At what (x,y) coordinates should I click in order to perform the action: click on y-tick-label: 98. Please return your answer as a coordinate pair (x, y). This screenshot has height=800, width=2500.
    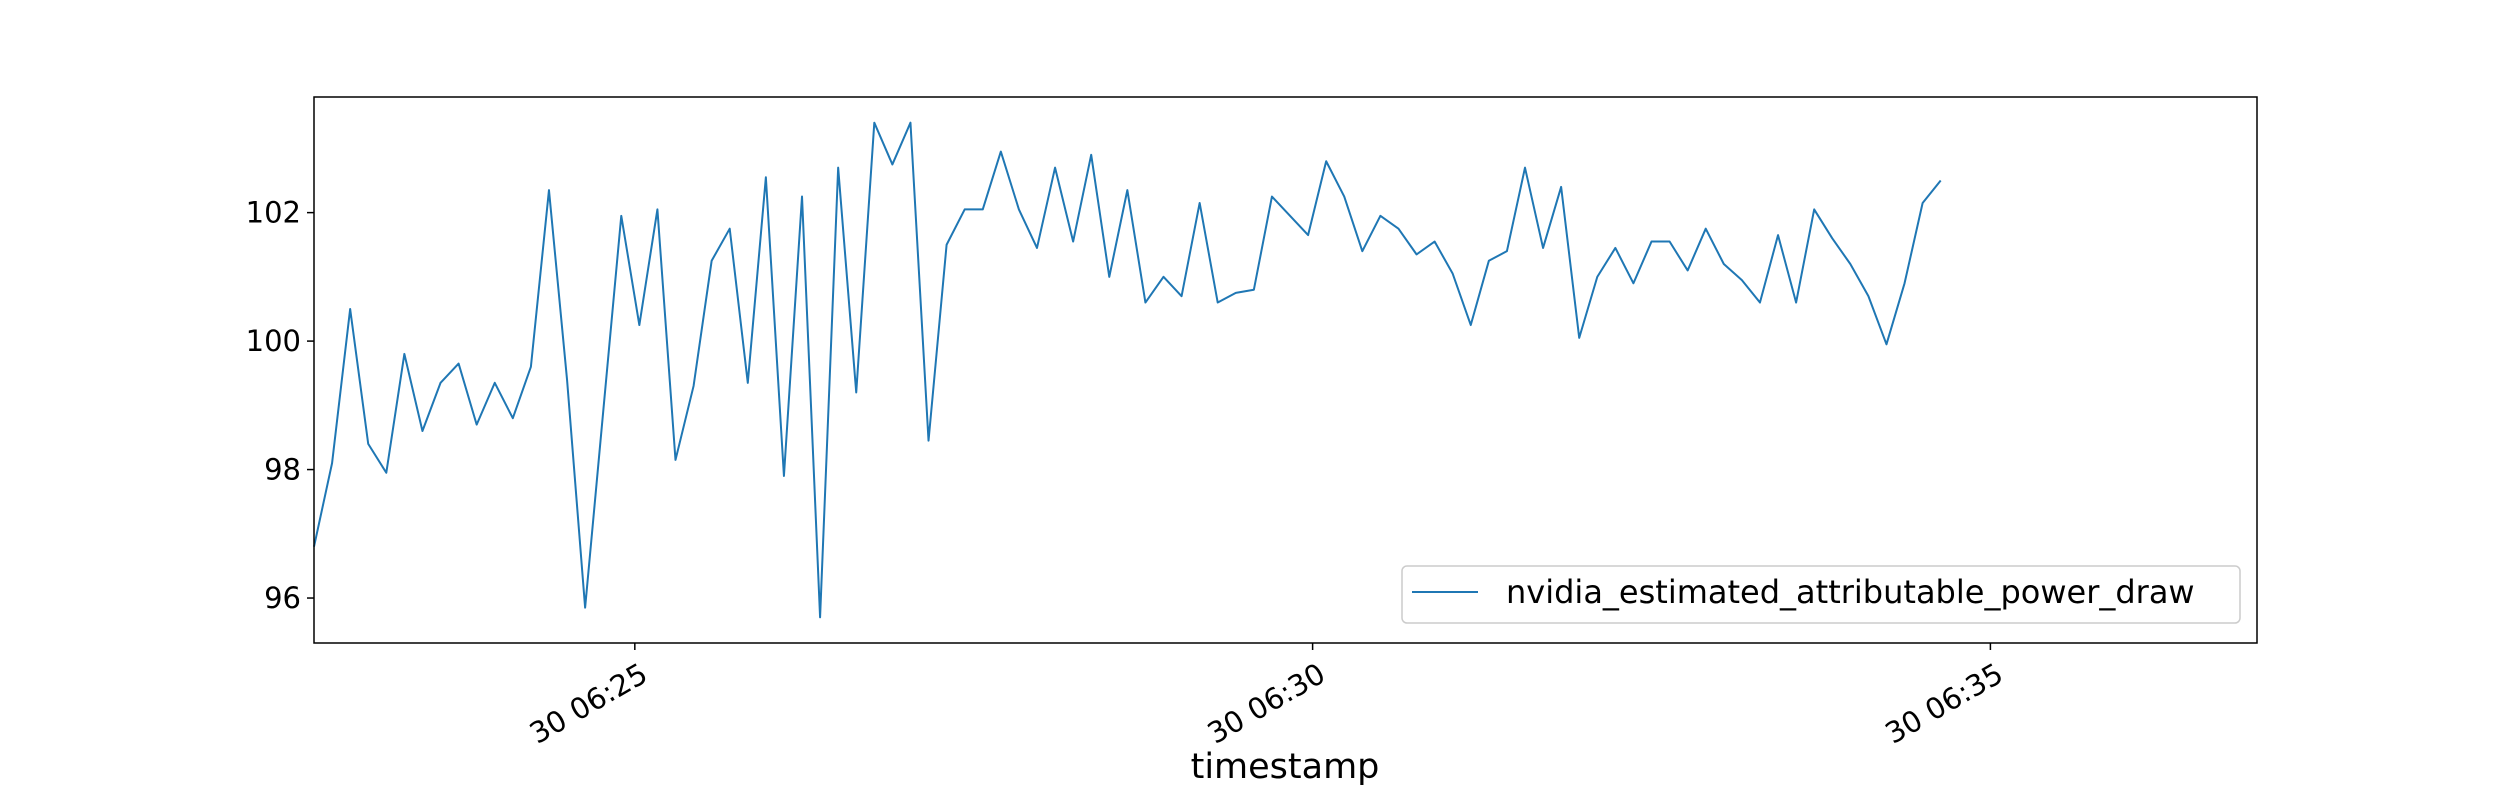
    Looking at the image, I should click on (282, 470).